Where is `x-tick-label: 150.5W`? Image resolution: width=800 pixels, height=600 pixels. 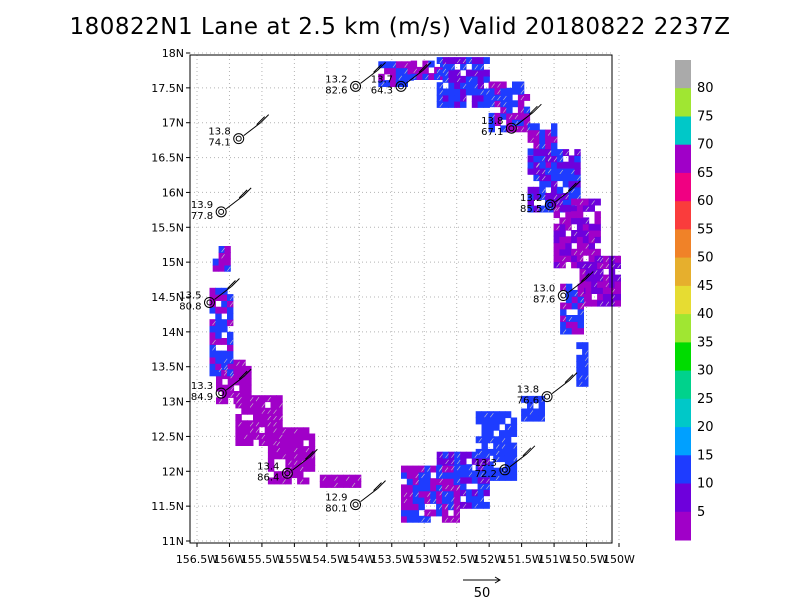 x-tick-label: 150.5W is located at coordinates (586, 559).